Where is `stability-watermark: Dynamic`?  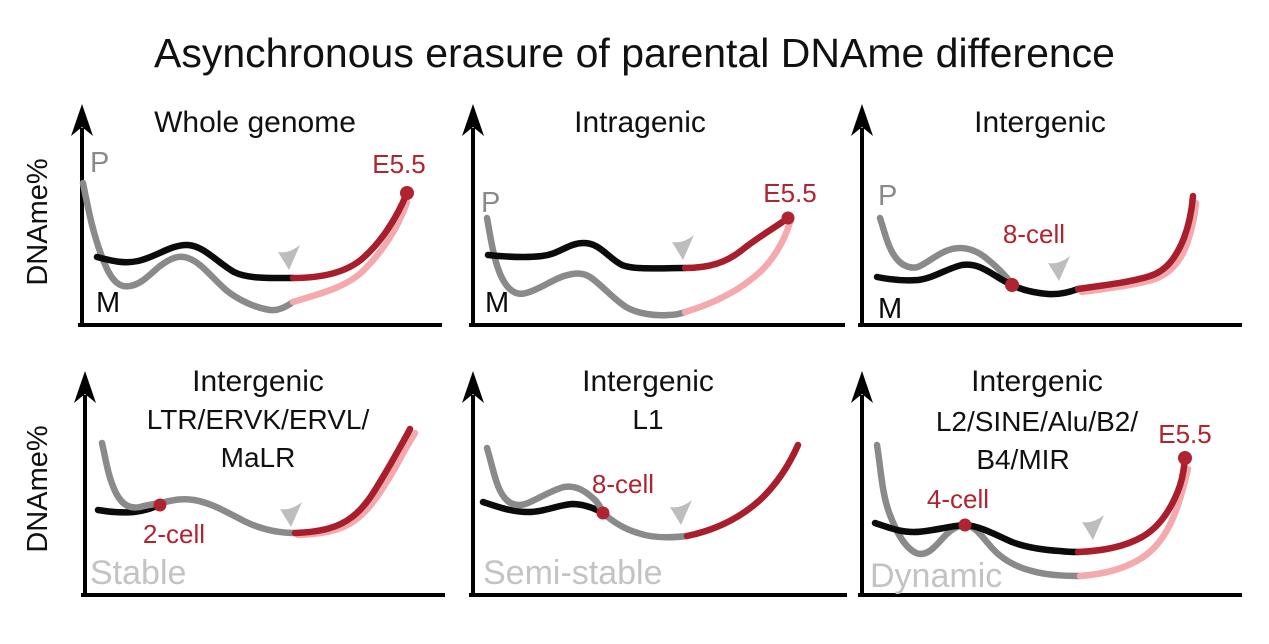 stability-watermark: Dynamic is located at coordinates (936, 576).